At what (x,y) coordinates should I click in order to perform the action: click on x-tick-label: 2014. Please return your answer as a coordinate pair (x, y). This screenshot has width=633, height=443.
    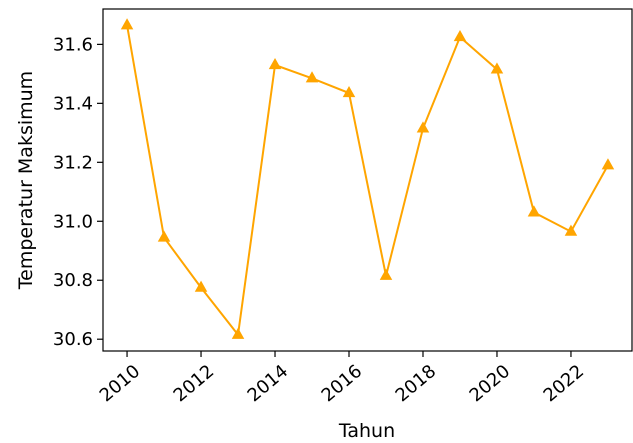
    Looking at the image, I should click on (268, 384).